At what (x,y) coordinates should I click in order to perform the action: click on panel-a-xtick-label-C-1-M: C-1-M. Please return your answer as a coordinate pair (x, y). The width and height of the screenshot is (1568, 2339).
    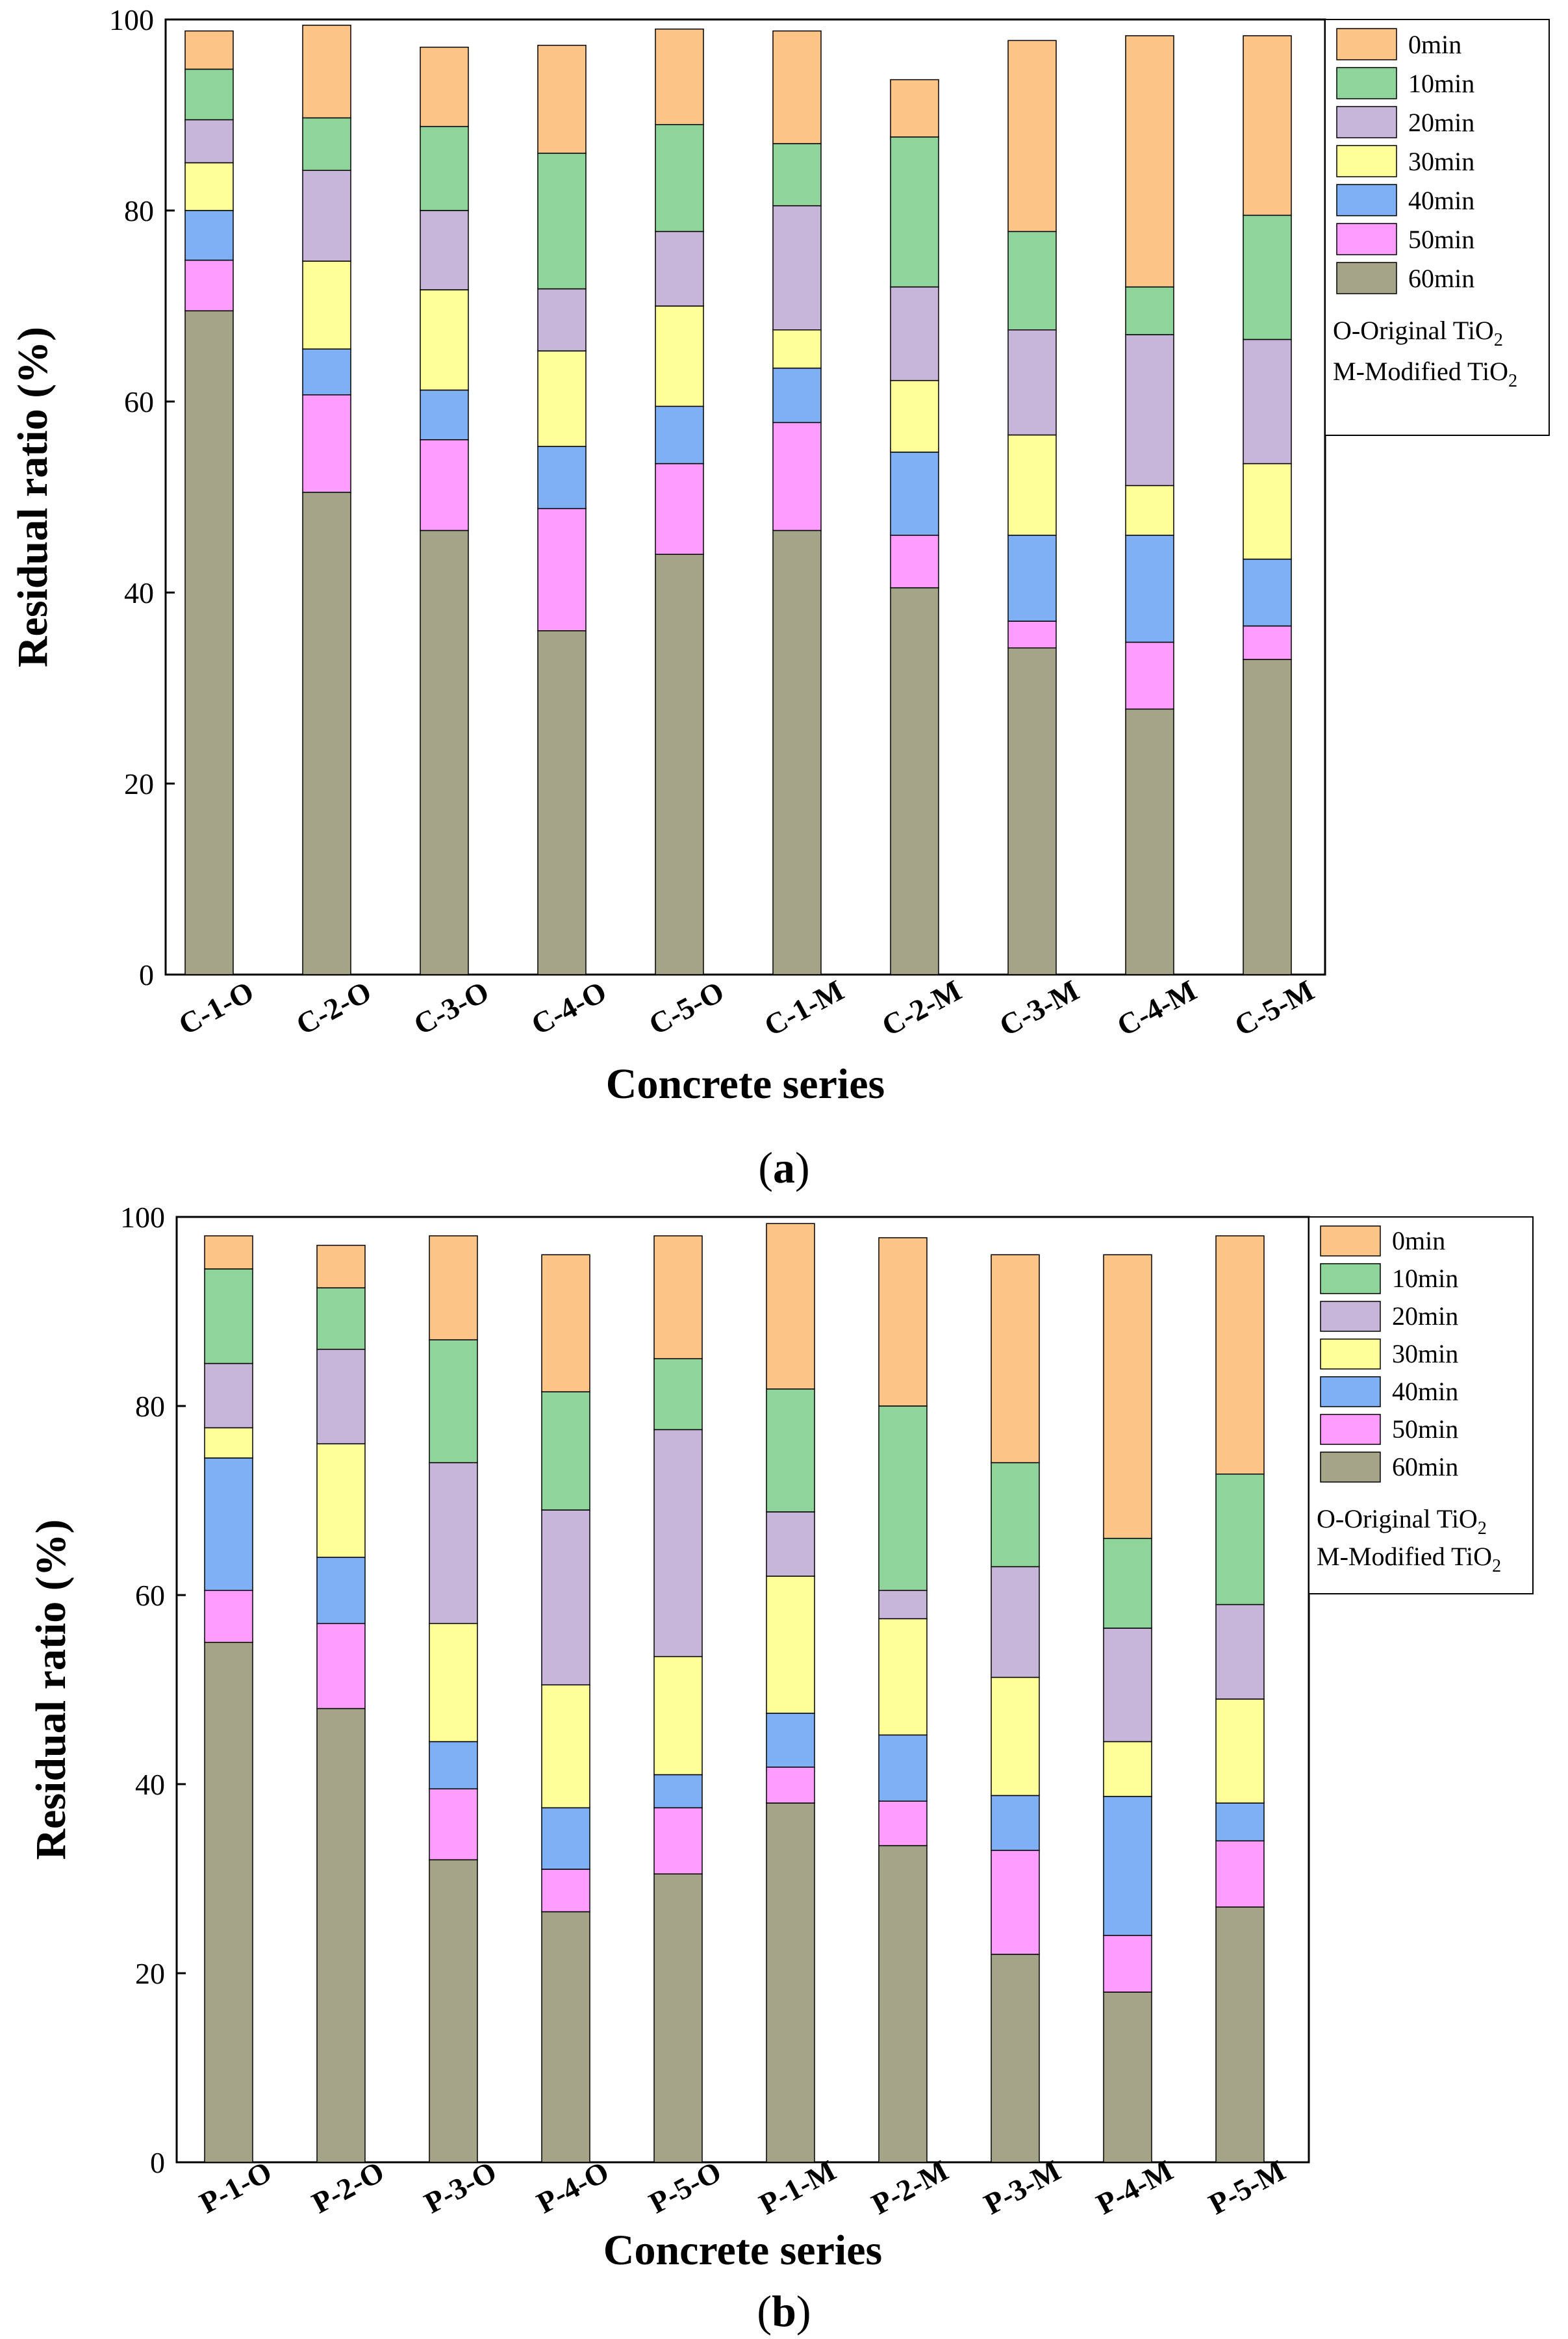
    Looking at the image, I should click on (804, 1007).